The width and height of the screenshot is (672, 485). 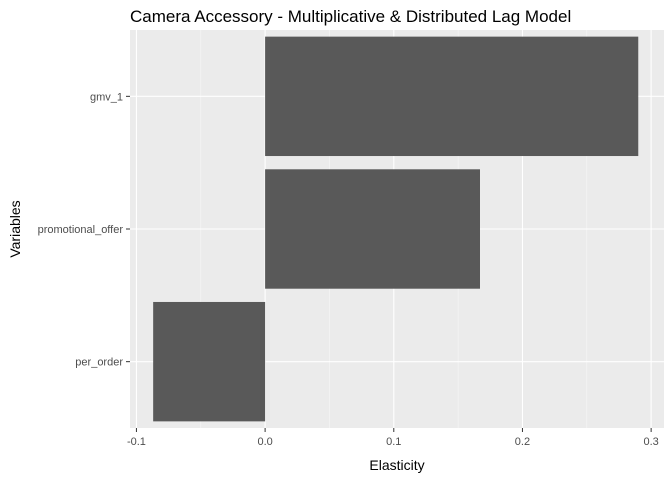 What do you see at coordinates (522, 442) in the screenshot?
I see `x-tick-label: 0.2` at bounding box center [522, 442].